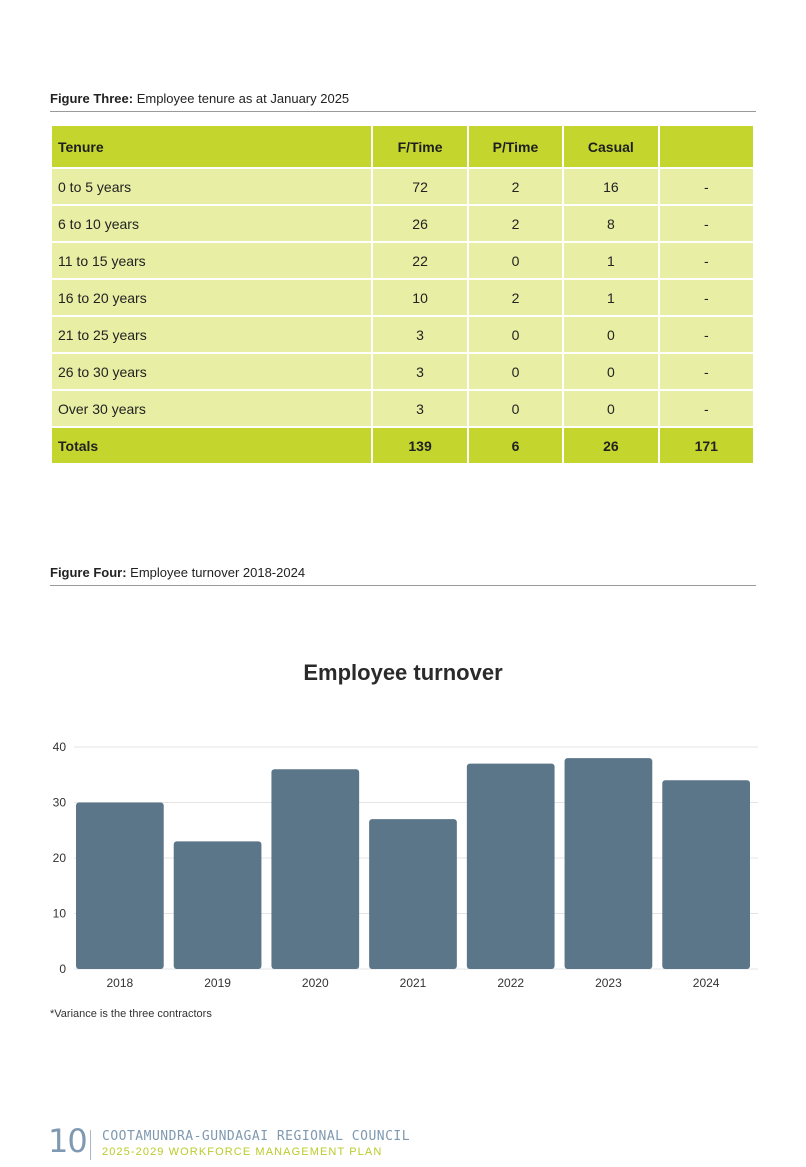 This screenshot has height=1167, width=806. Describe the element at coordinates (212, 445) in the screenshot. I see `tenure-label-cell: Totals` at that location.